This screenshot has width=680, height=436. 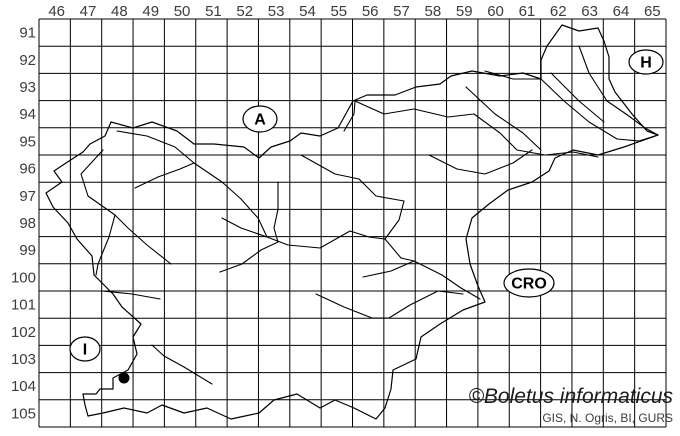 What do you see at coordinates (98, 212) in the screenshot?
I see `river-soca` at bounding box center [98, 212].